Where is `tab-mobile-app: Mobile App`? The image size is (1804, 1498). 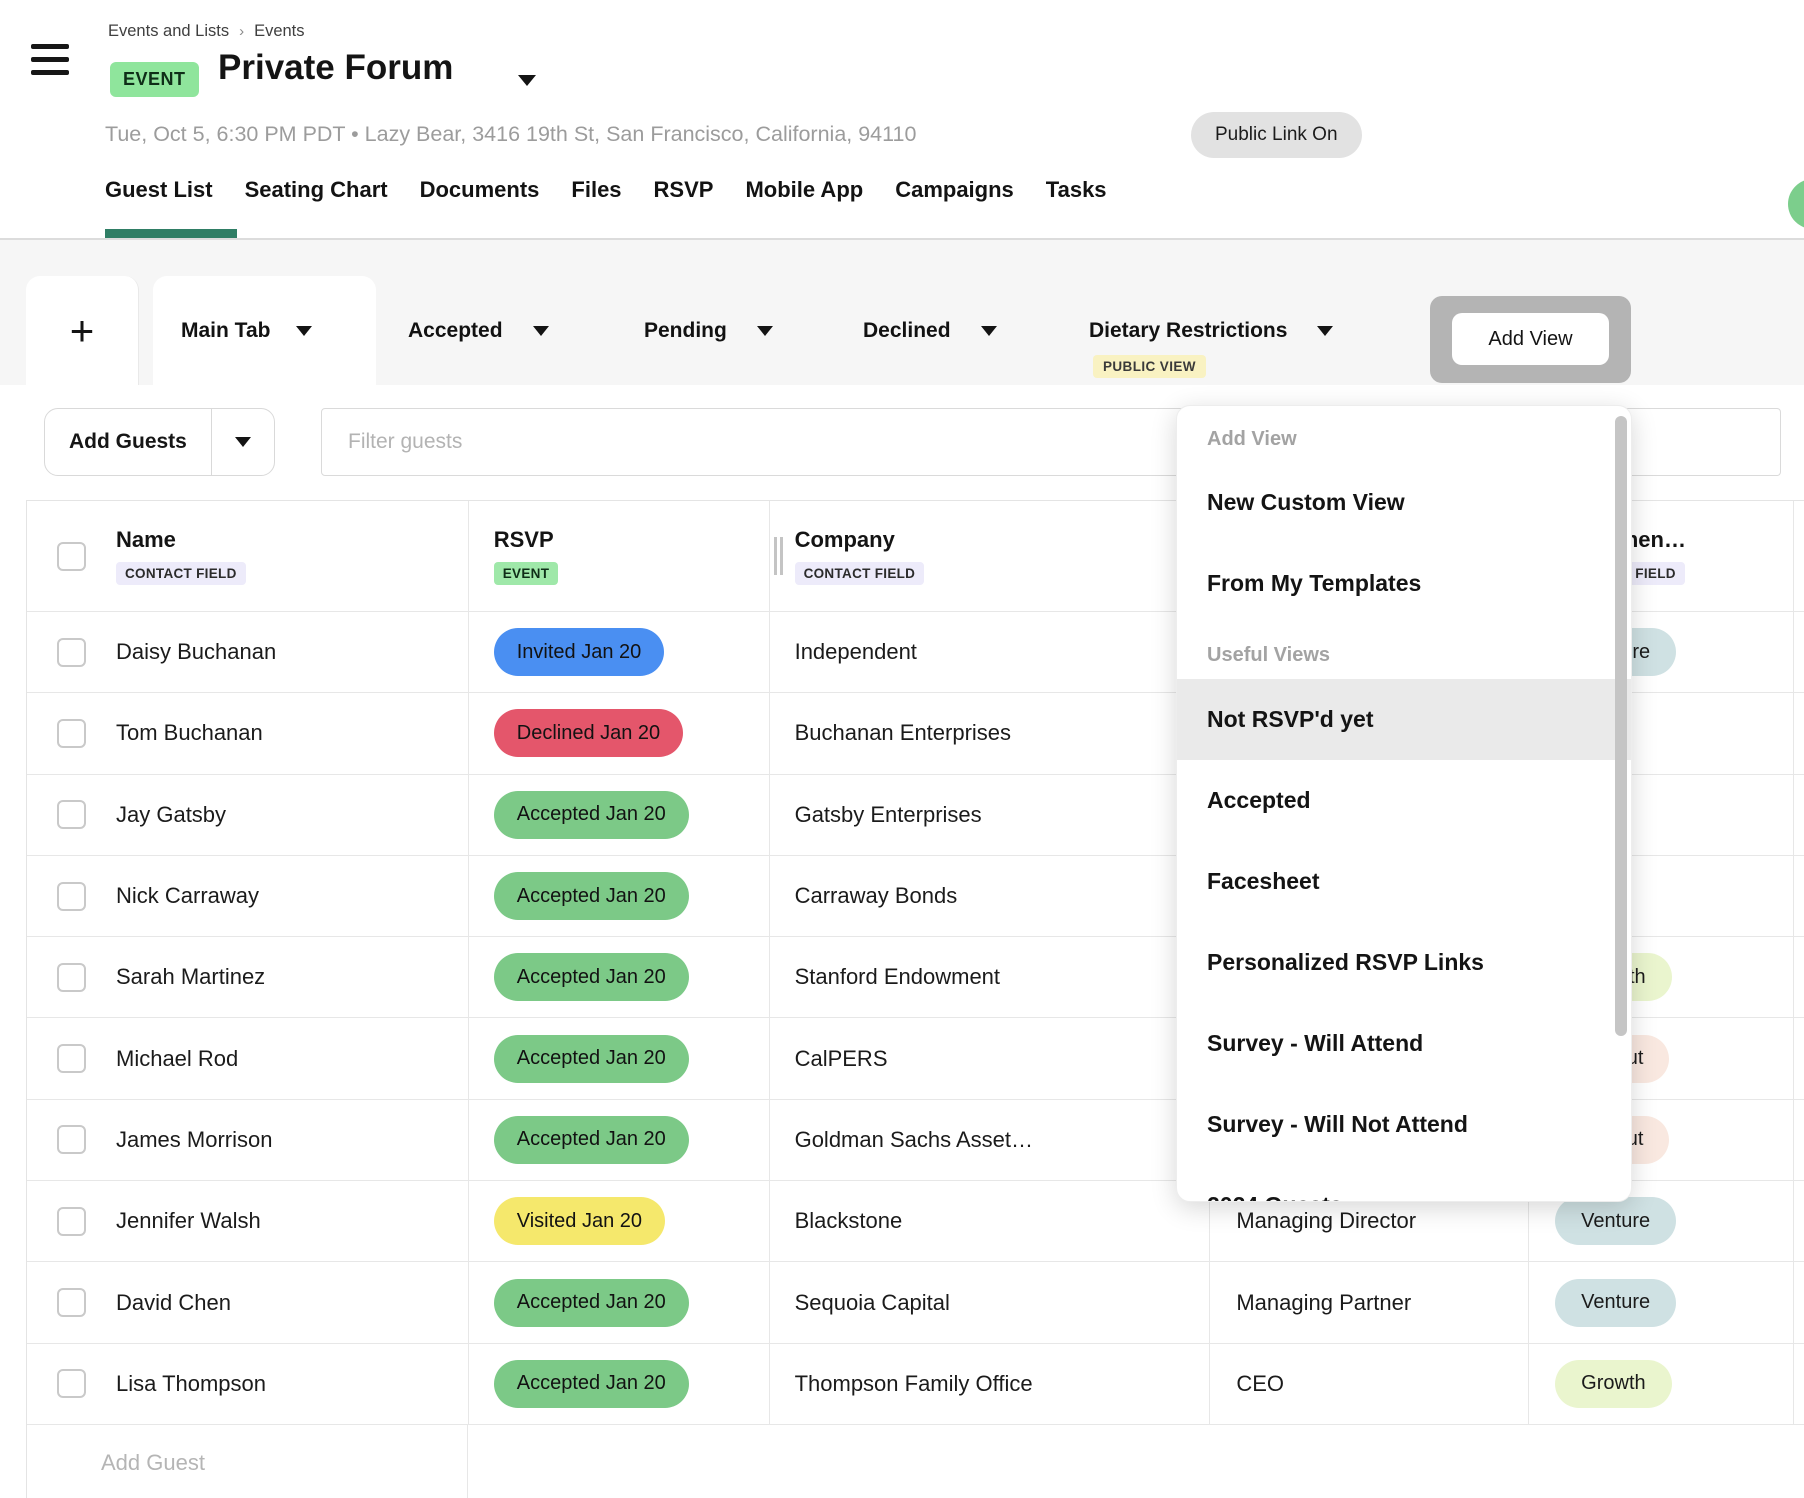 tab-mobile-app: Mobile App is located at coordinates (804, 189).